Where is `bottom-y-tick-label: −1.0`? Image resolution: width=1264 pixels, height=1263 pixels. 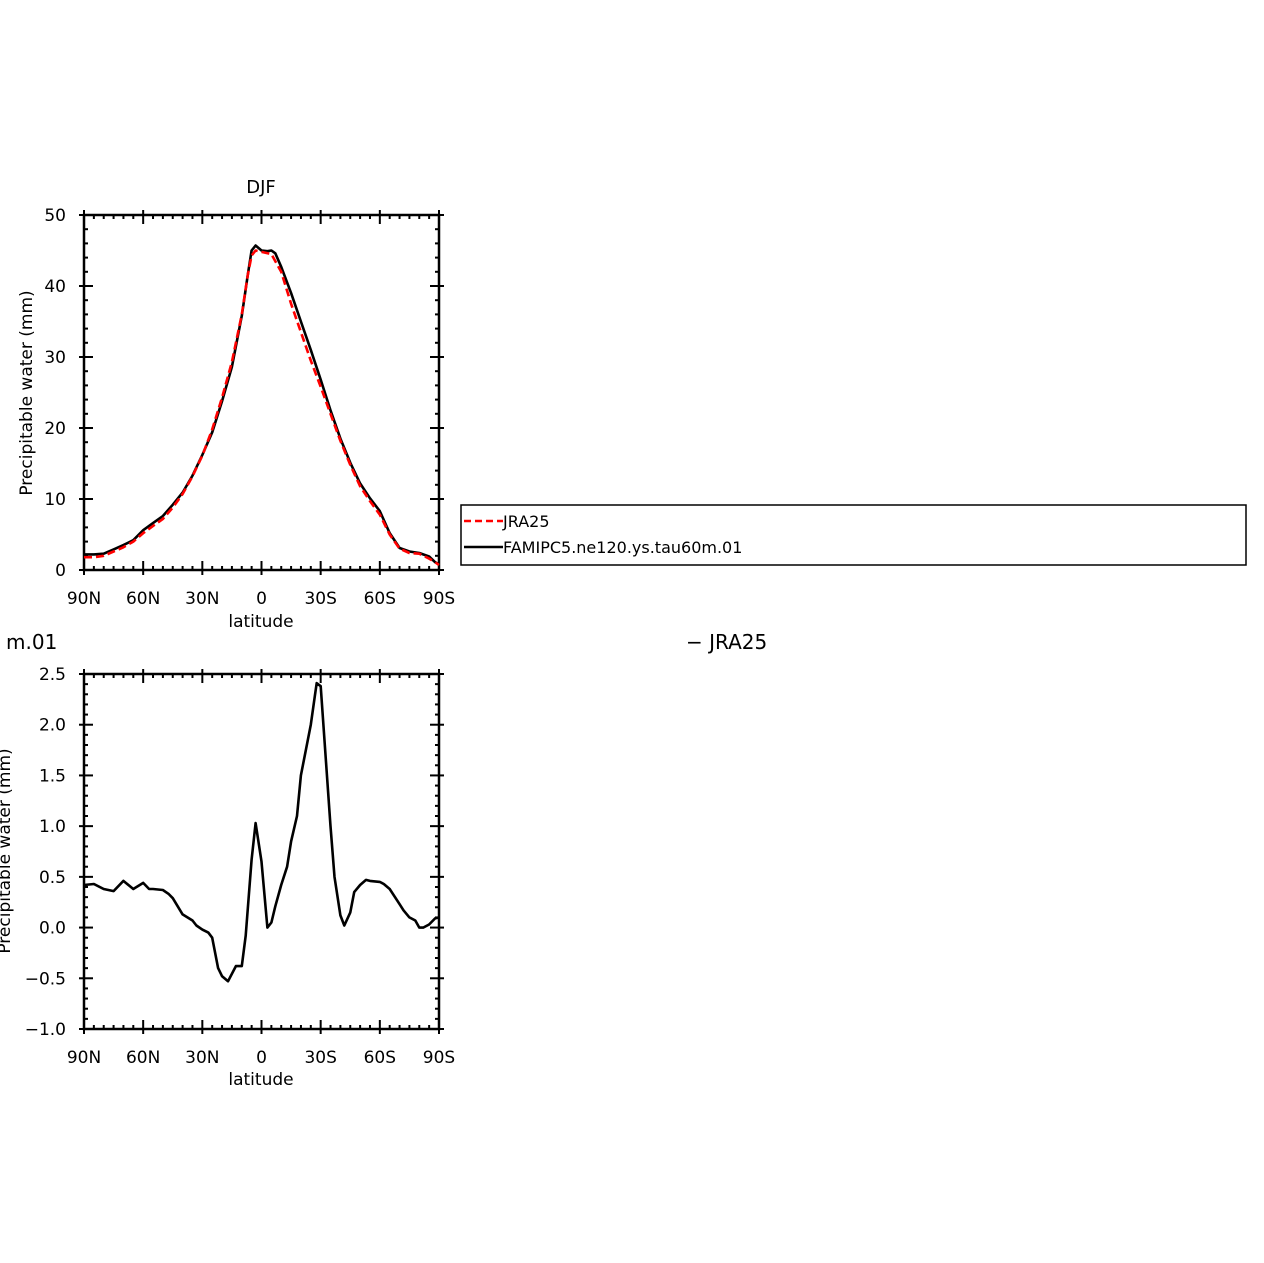
bottom-y-tick-label: −1.0 is located at coordinates (45, 1030).